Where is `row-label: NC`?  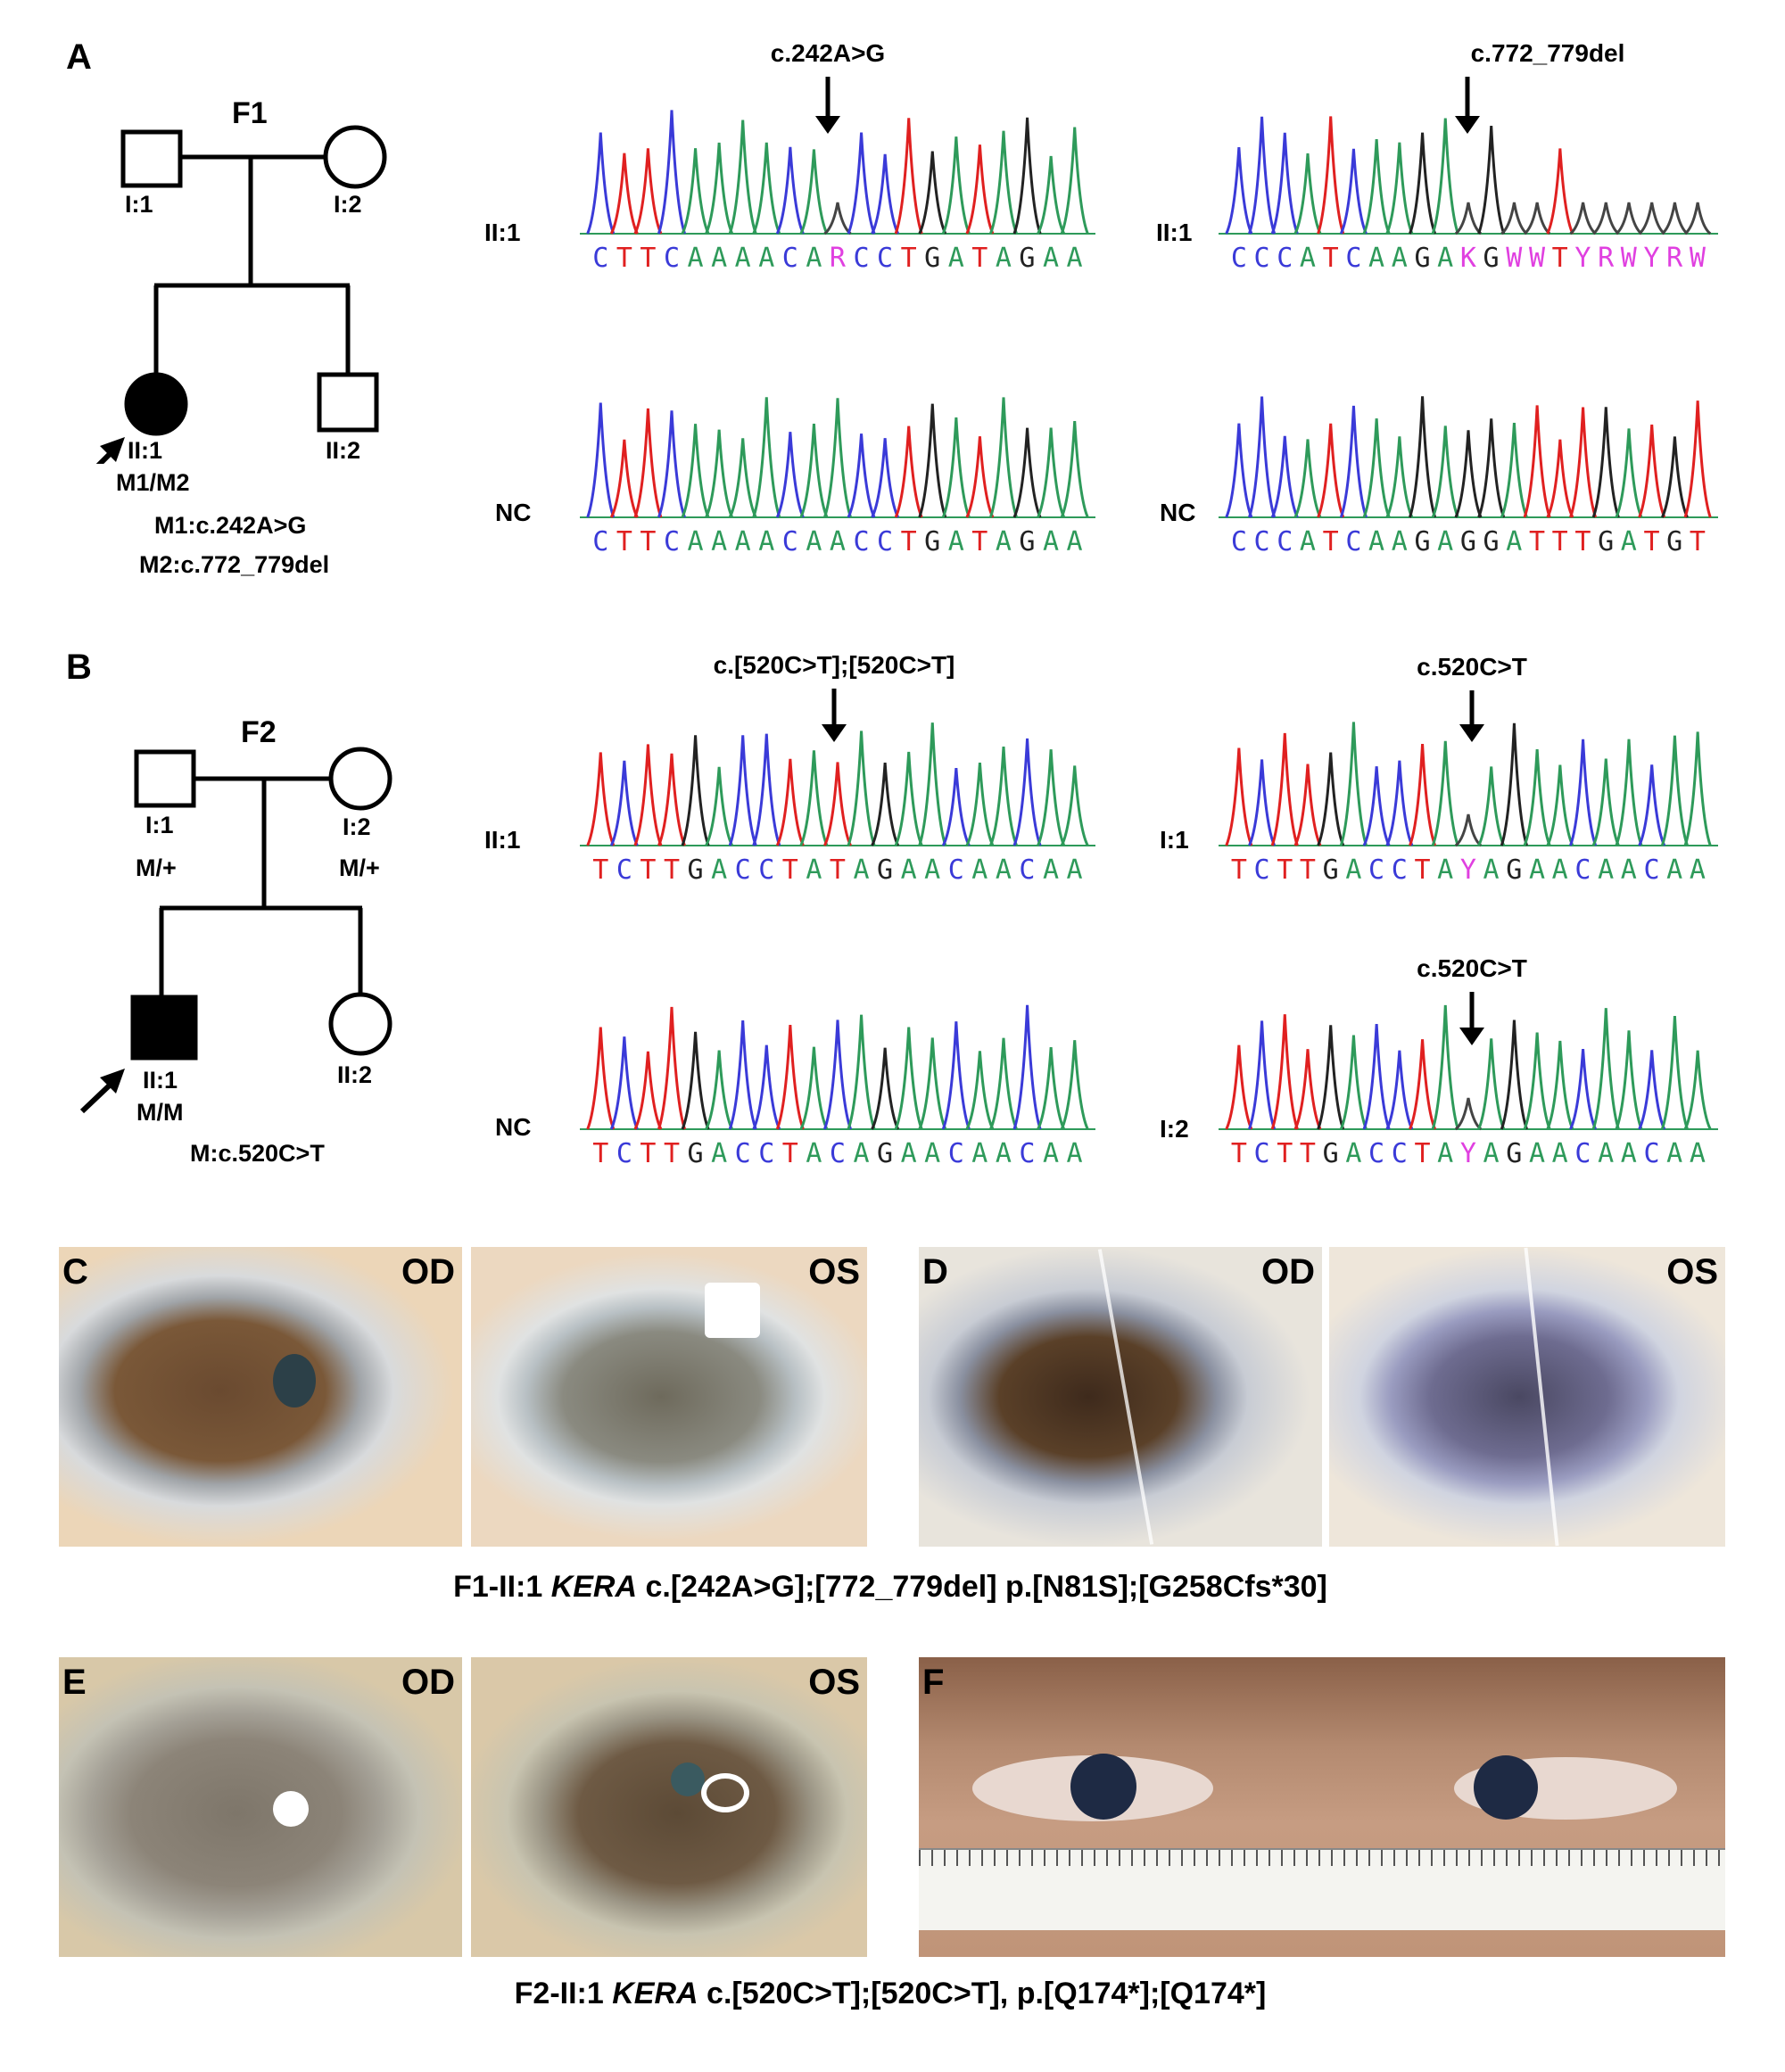
row-label: NC is located at coordinates (513, 512).